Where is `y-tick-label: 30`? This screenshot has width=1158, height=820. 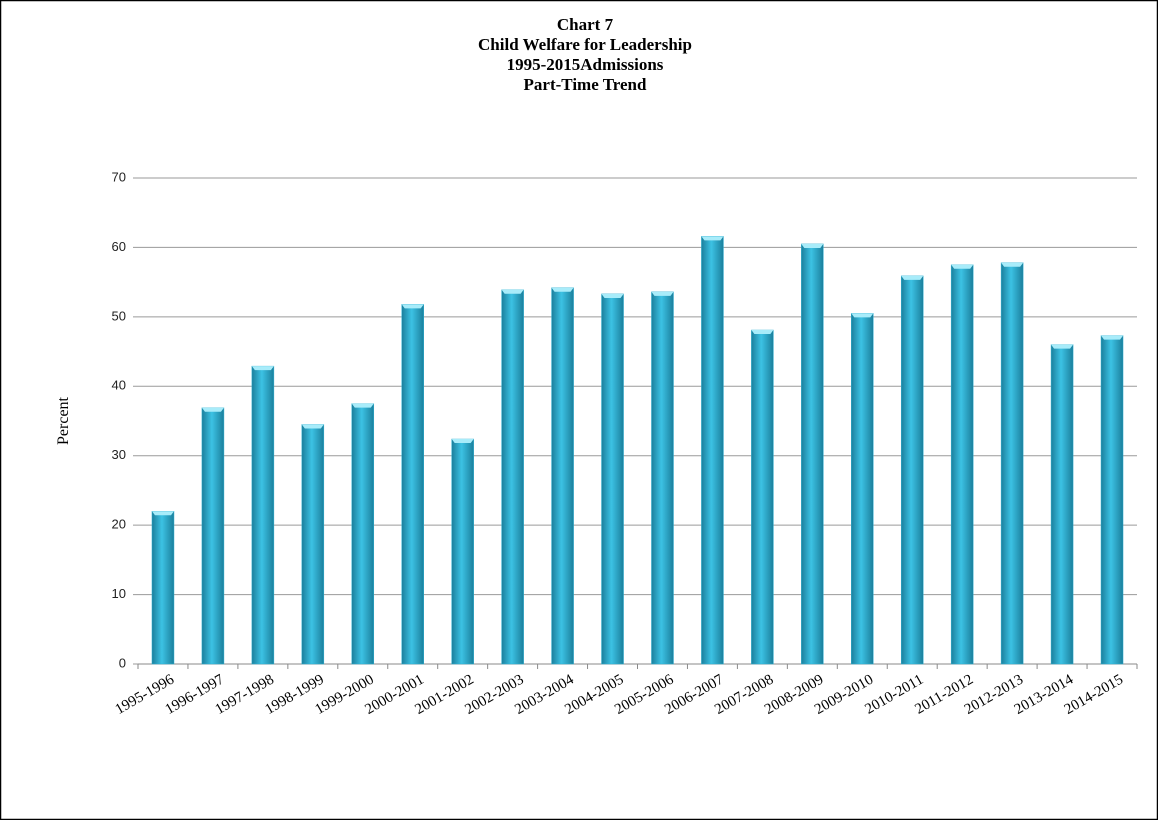
y-tick-label: 30 is located at coordinates (119, 454).